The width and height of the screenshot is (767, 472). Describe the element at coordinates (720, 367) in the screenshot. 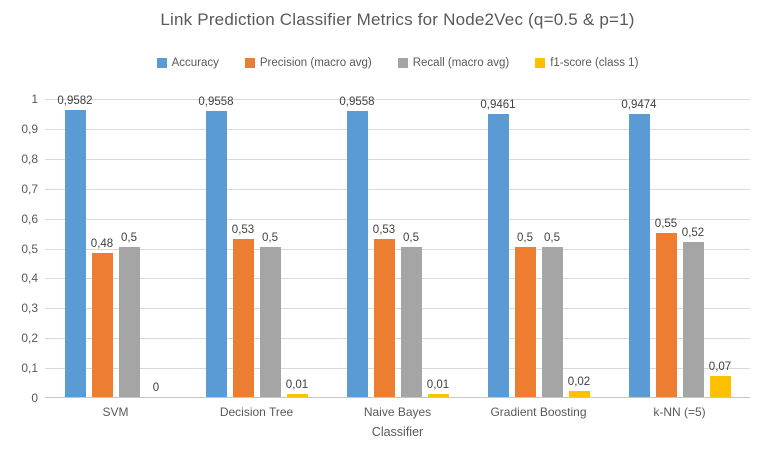

I see `bar-value-label: 0,07` at that location.